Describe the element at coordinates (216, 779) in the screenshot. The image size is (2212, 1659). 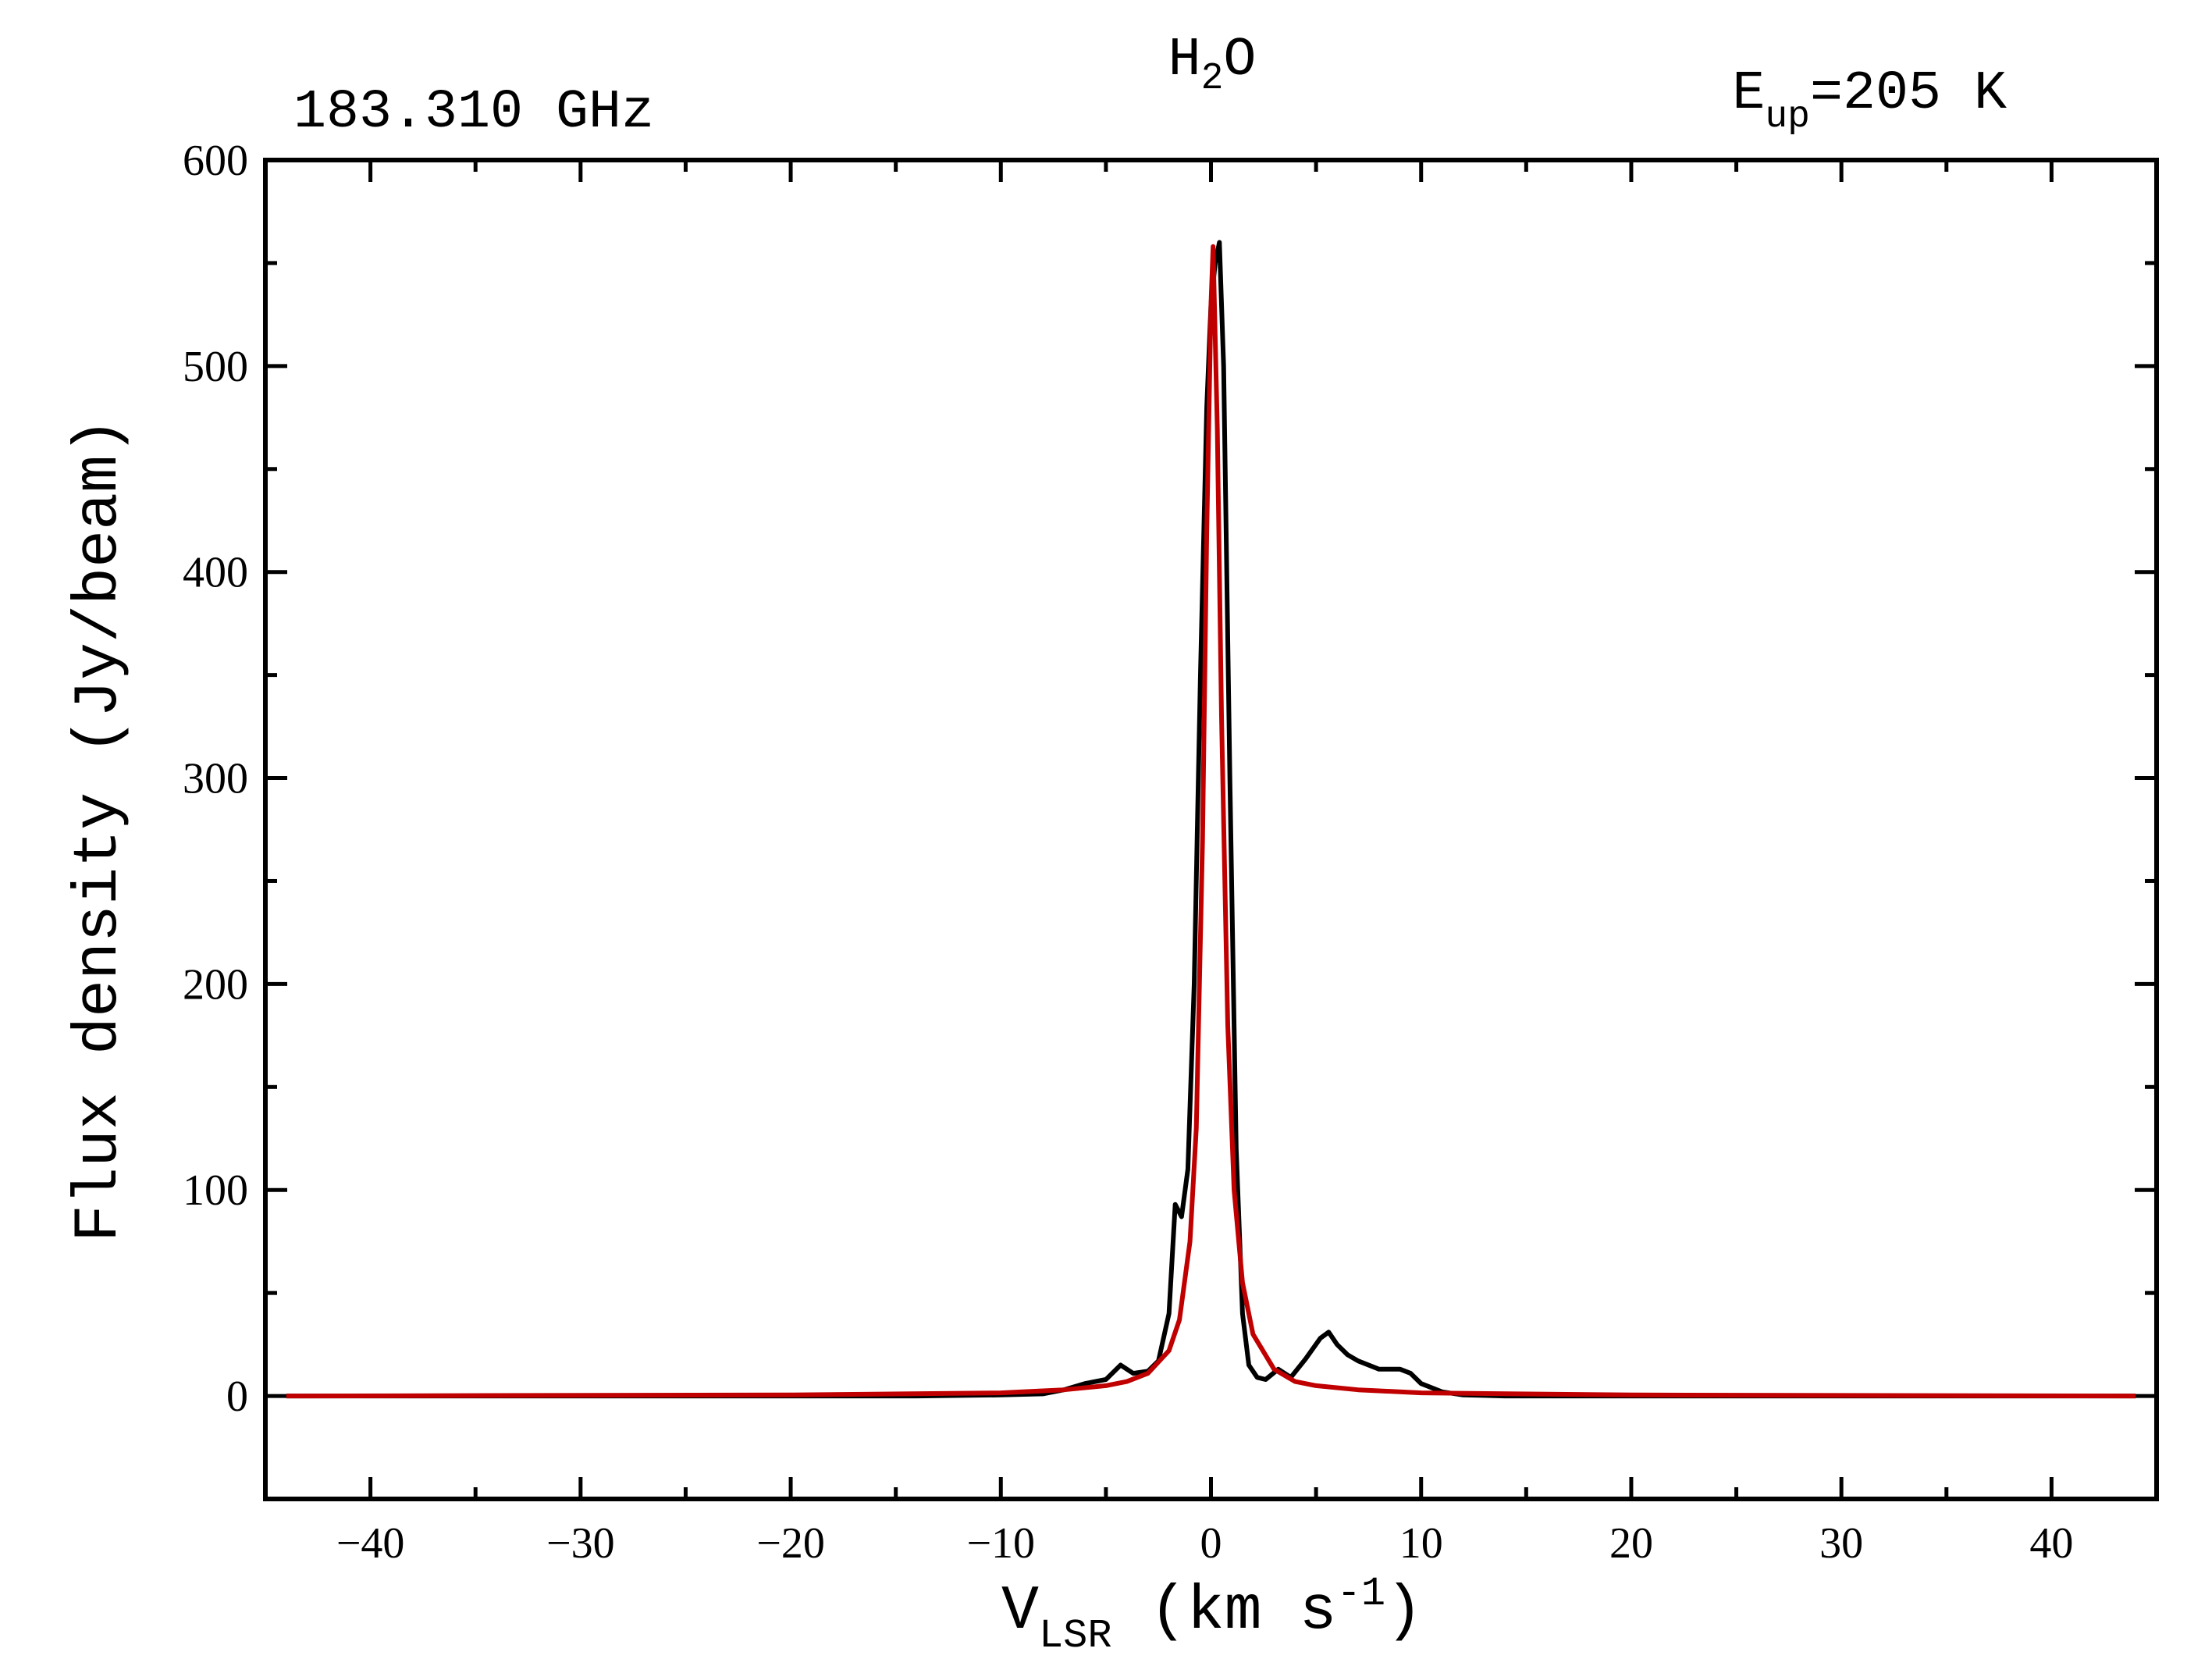
I see `y-tick-label: 300` at that location.